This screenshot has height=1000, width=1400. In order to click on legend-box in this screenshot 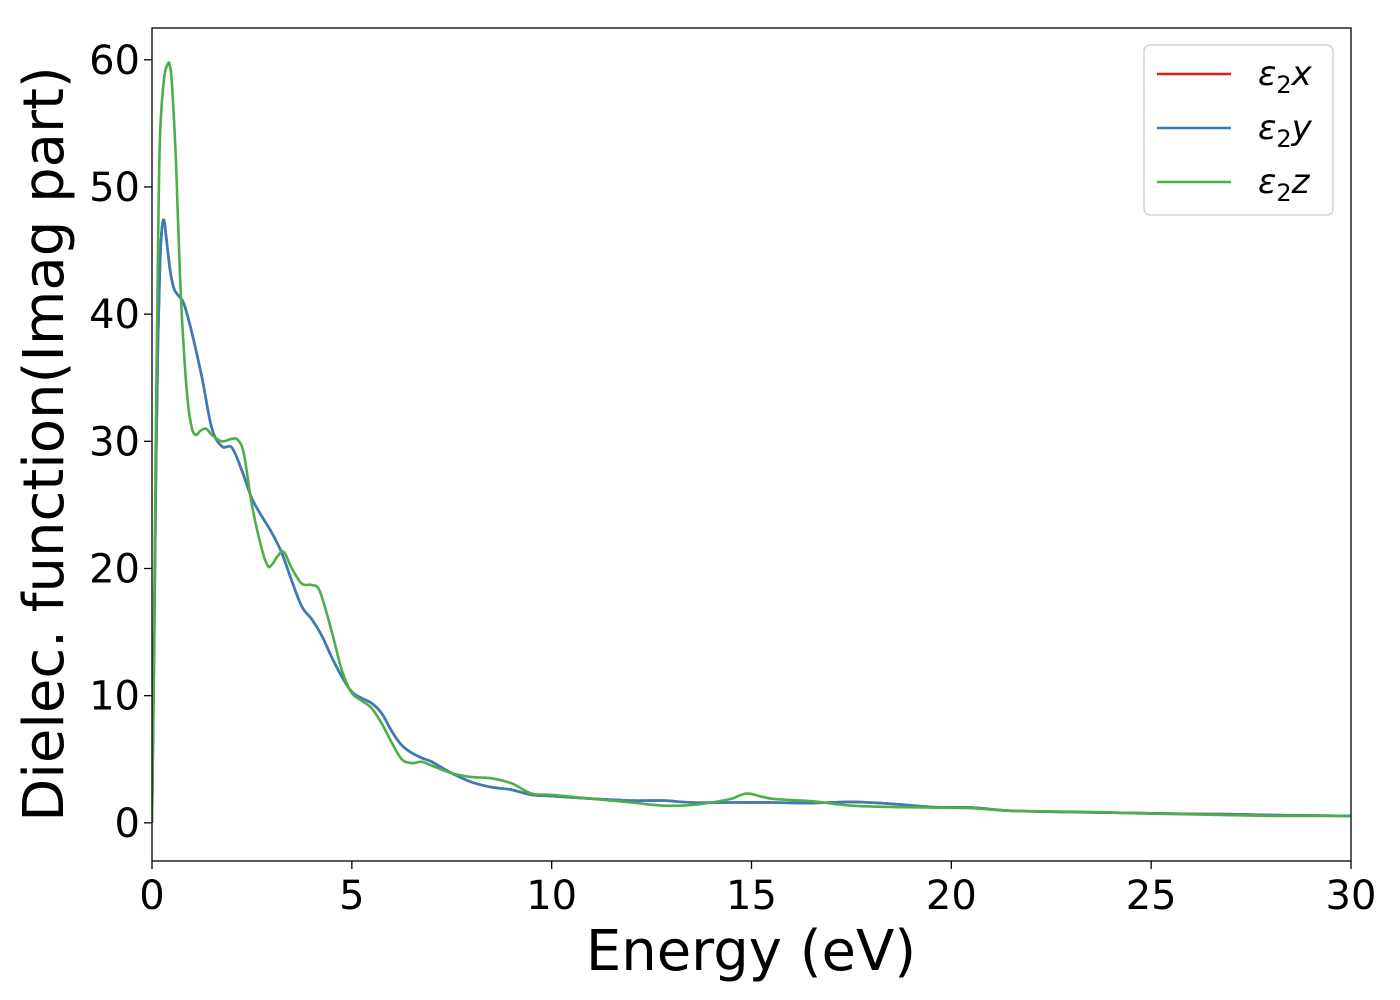, I will do `click(1238, 130)`.